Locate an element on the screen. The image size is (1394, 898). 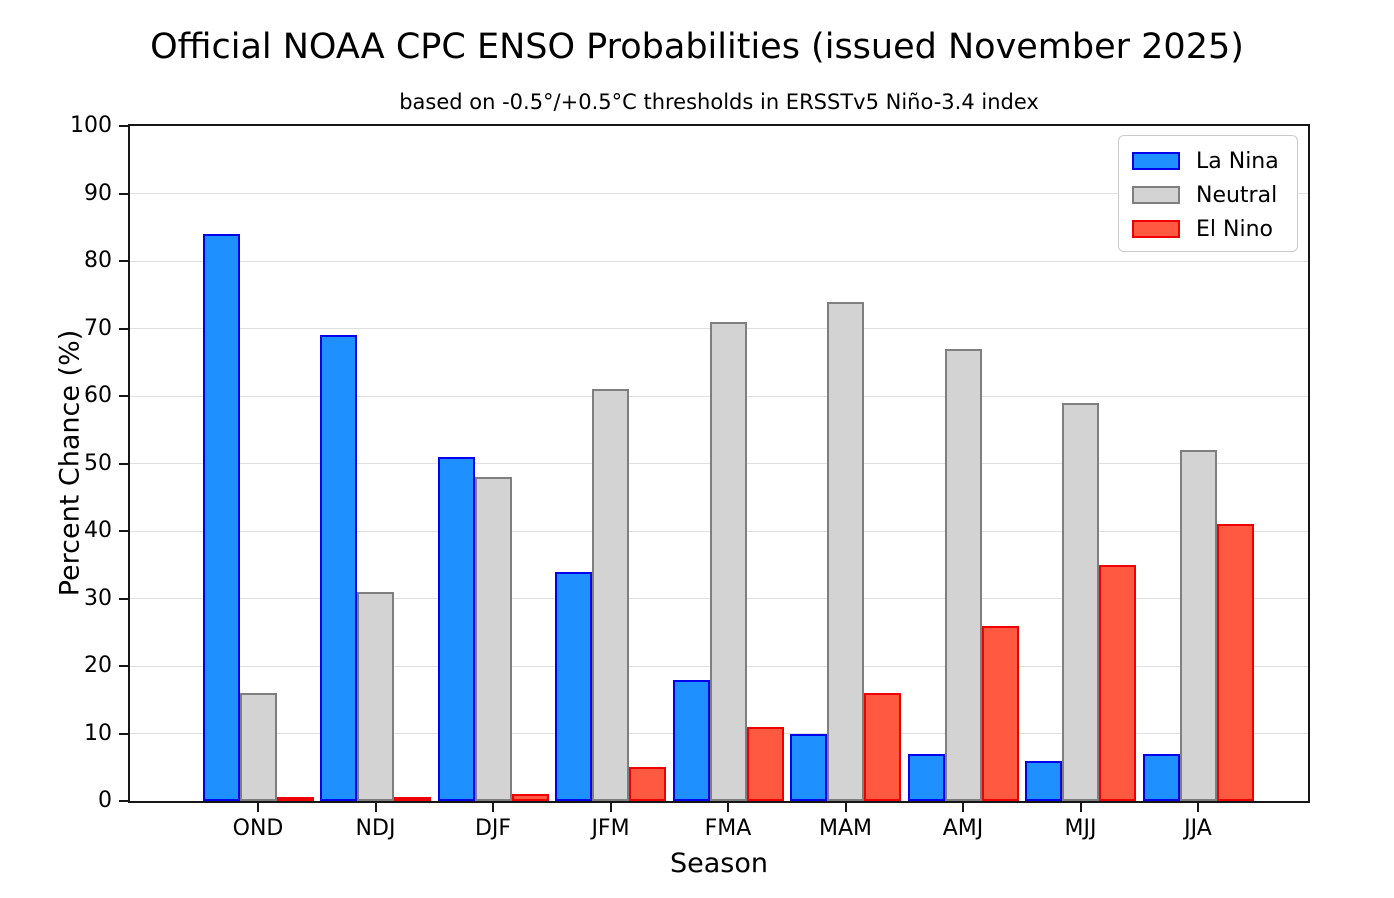
bar-el-nino-ndj is located at coordinates (412, 799).